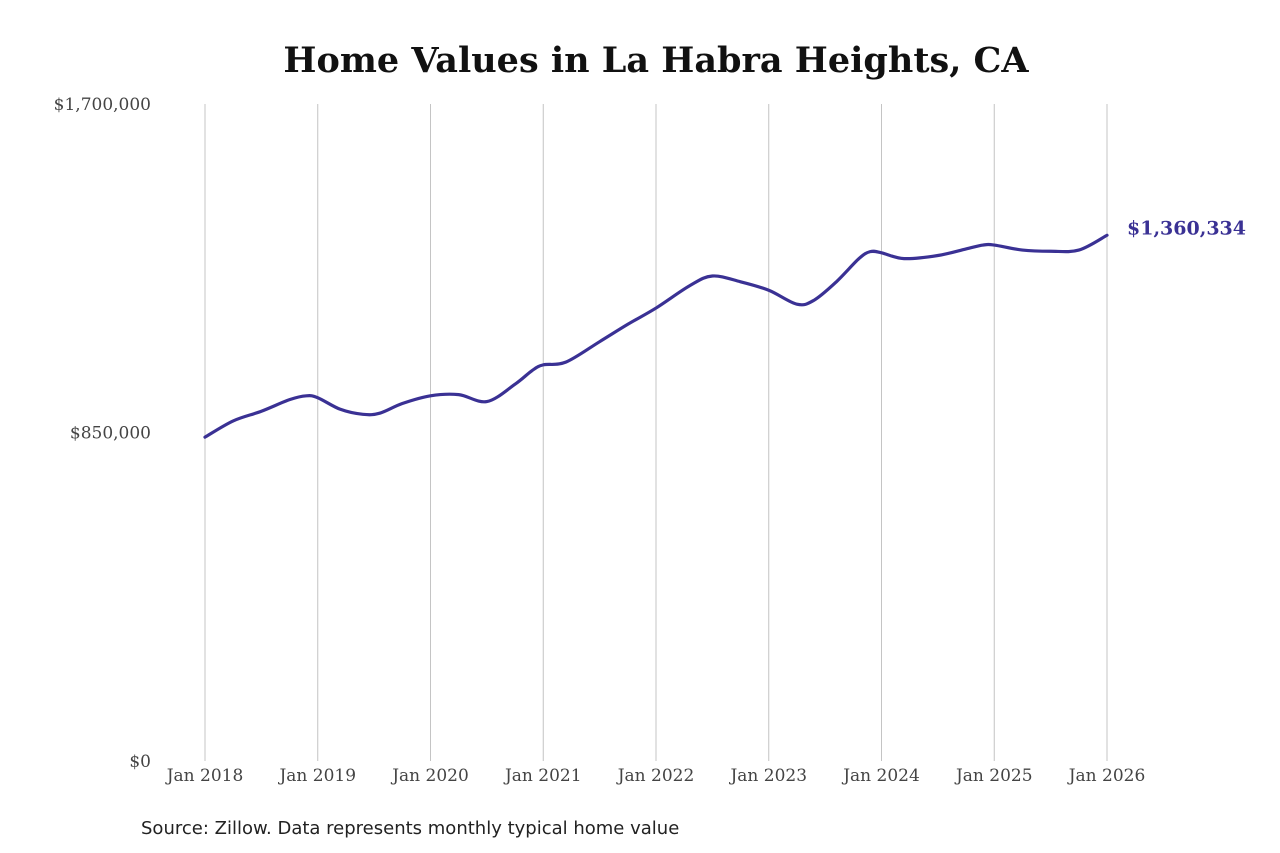  What do you see at coordinates (102, 105) in the screenshot?
I see `y-tick-label: $1,700,000` at bounding box center [102, 105].